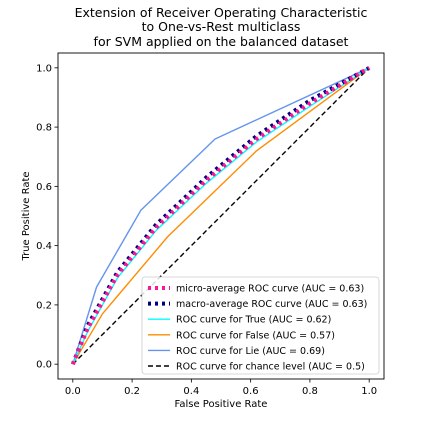 The image size is (432, 432). I want to click on legend-label-0: micro-average ROC curve (AUC = 0.63), so click(270, 289).